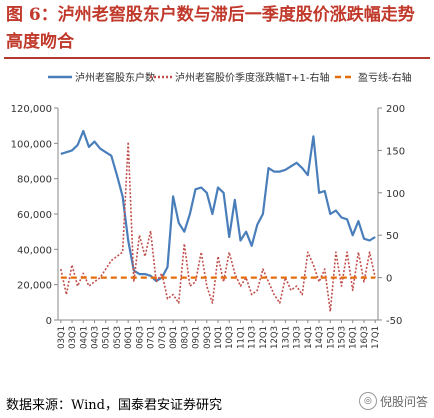  What do you see at coordinates (395, 151) in the screenshot?
I see `y-right-tick-label: 150` at bounding box center [395, 151].